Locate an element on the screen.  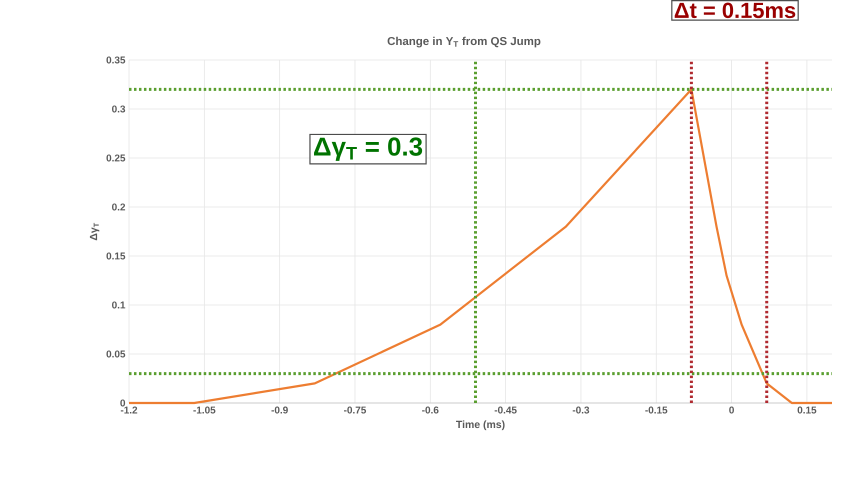
y-axis-title: Δγ$_{T}$ is located at coordinates (95, 231).